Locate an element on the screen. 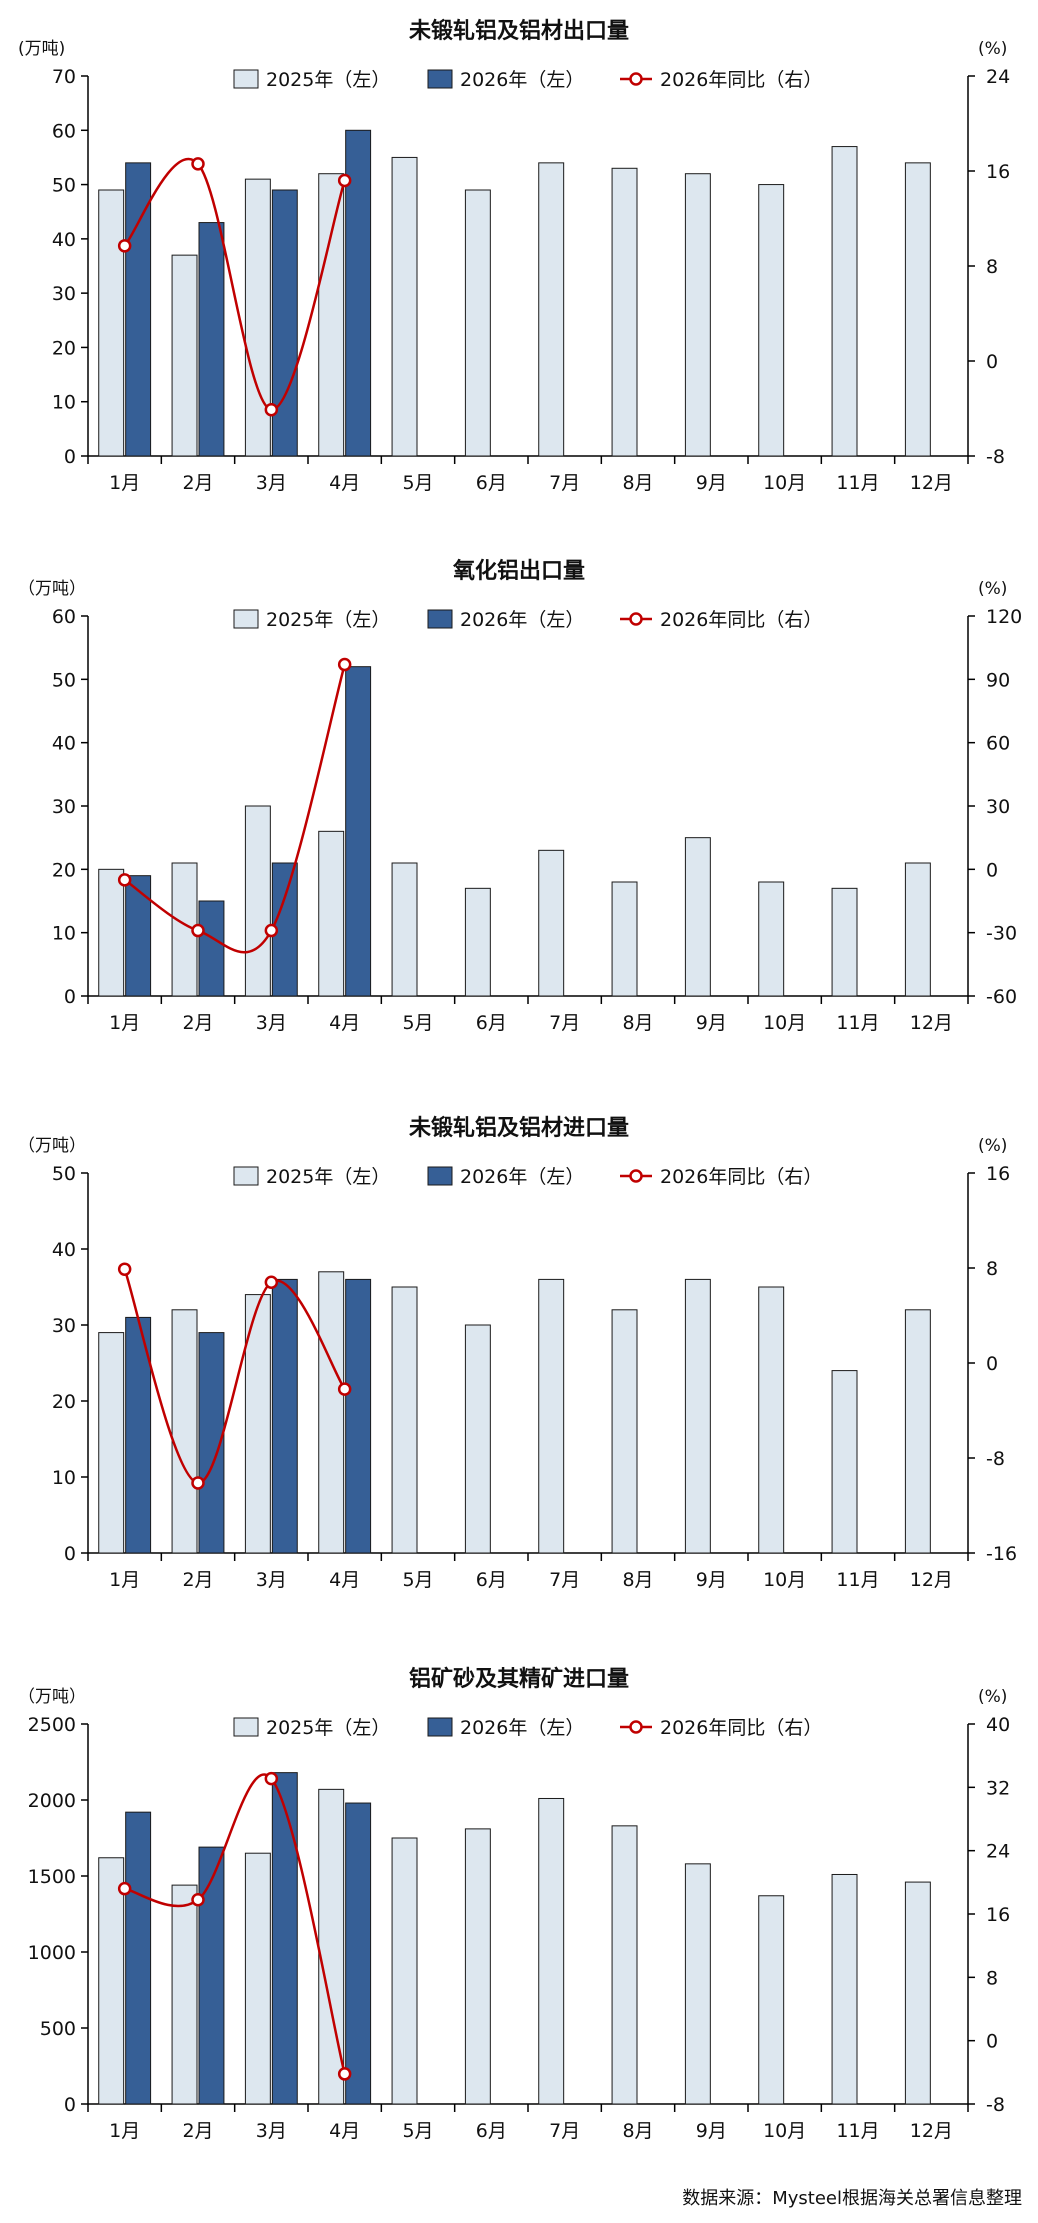 The height and width of the screenshot is (2223, 1038). x-tick-label: 9月 is located at coordinates (711, 483).